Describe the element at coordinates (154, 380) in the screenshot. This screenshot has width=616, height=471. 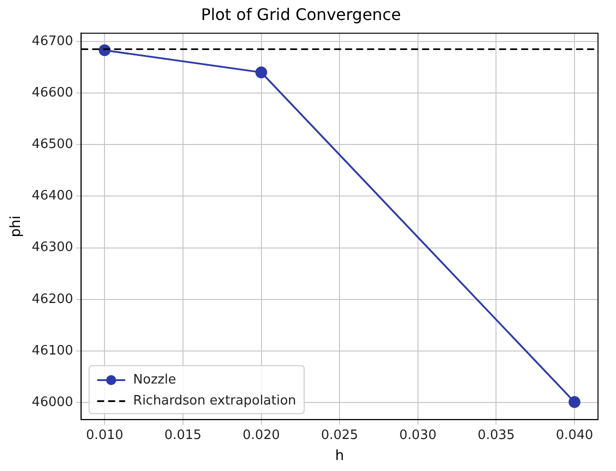
I see `legend-label: Nozzle` at that location.